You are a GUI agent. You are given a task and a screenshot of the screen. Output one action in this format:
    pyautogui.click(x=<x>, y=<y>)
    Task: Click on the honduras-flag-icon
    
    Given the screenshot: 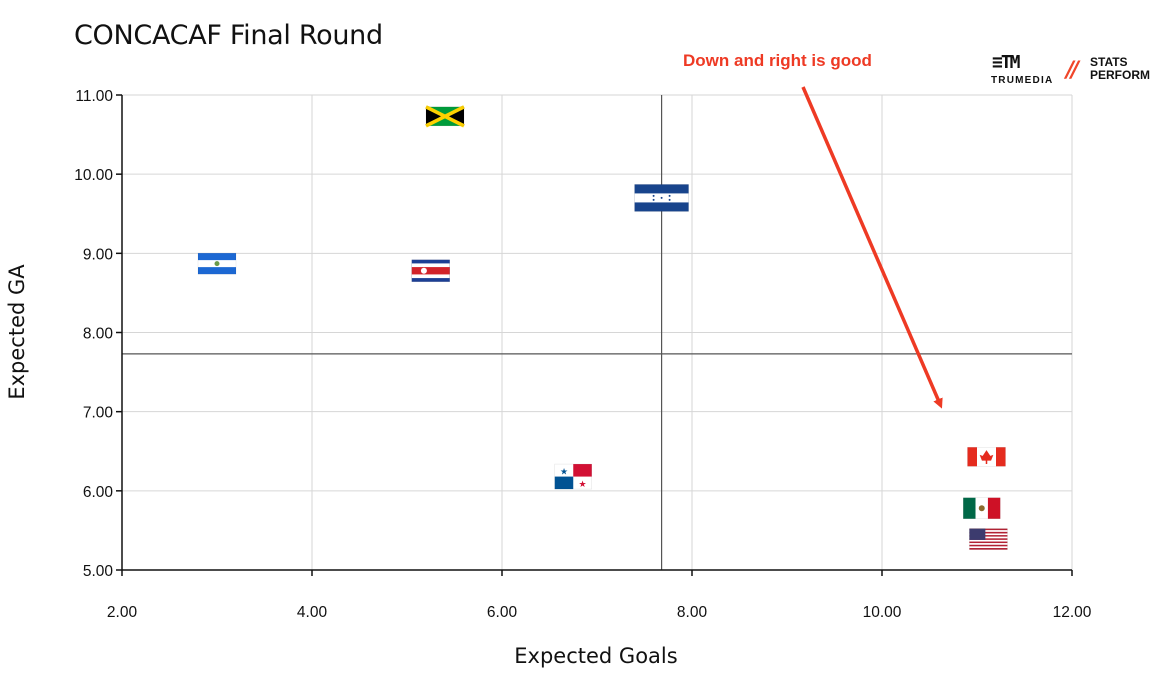 What is the action you would take?
    pyautogui.click(x=661, y=198)
    